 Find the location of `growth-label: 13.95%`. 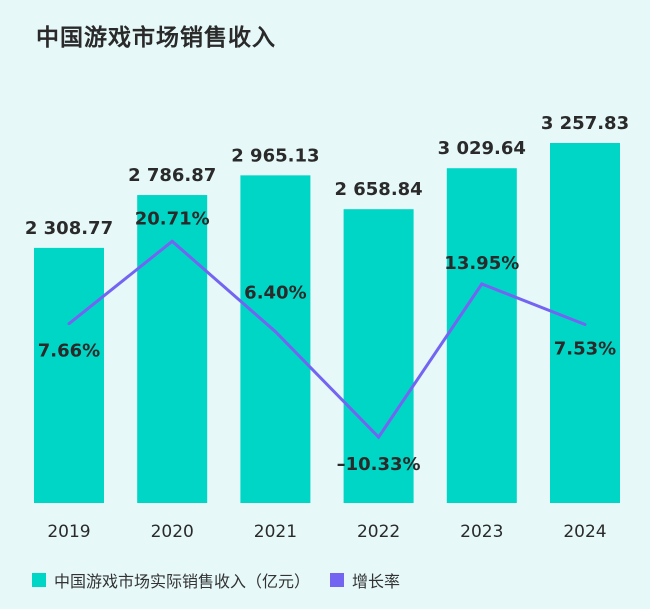

growth-label: 13.95% is located at coordinates (481, 263).